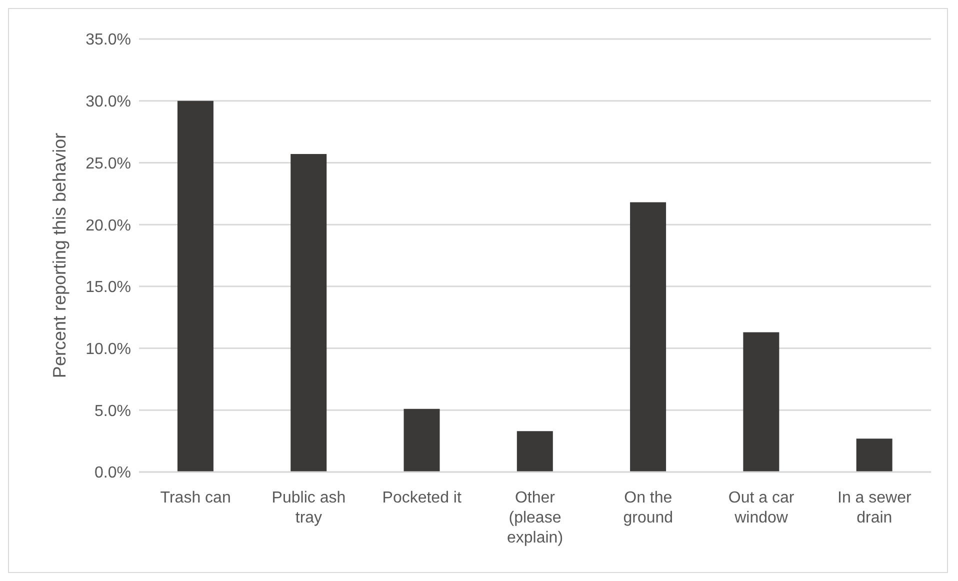 This screenshot has height=581, width=958. Describe the element at coordinates (875, 507) in the screenshot. I see `x-tick-label: In a sewer drain` at that location.